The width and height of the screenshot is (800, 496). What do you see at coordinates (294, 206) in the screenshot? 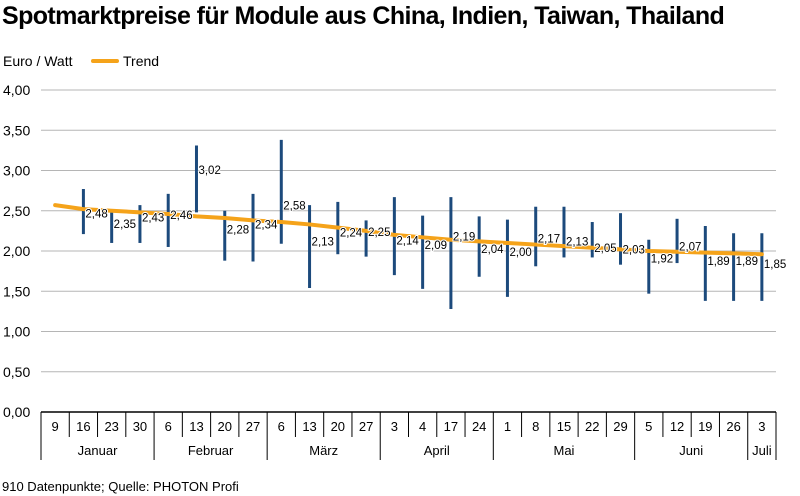
I see `data-label: 2,58` at bounding box center [294, 206].